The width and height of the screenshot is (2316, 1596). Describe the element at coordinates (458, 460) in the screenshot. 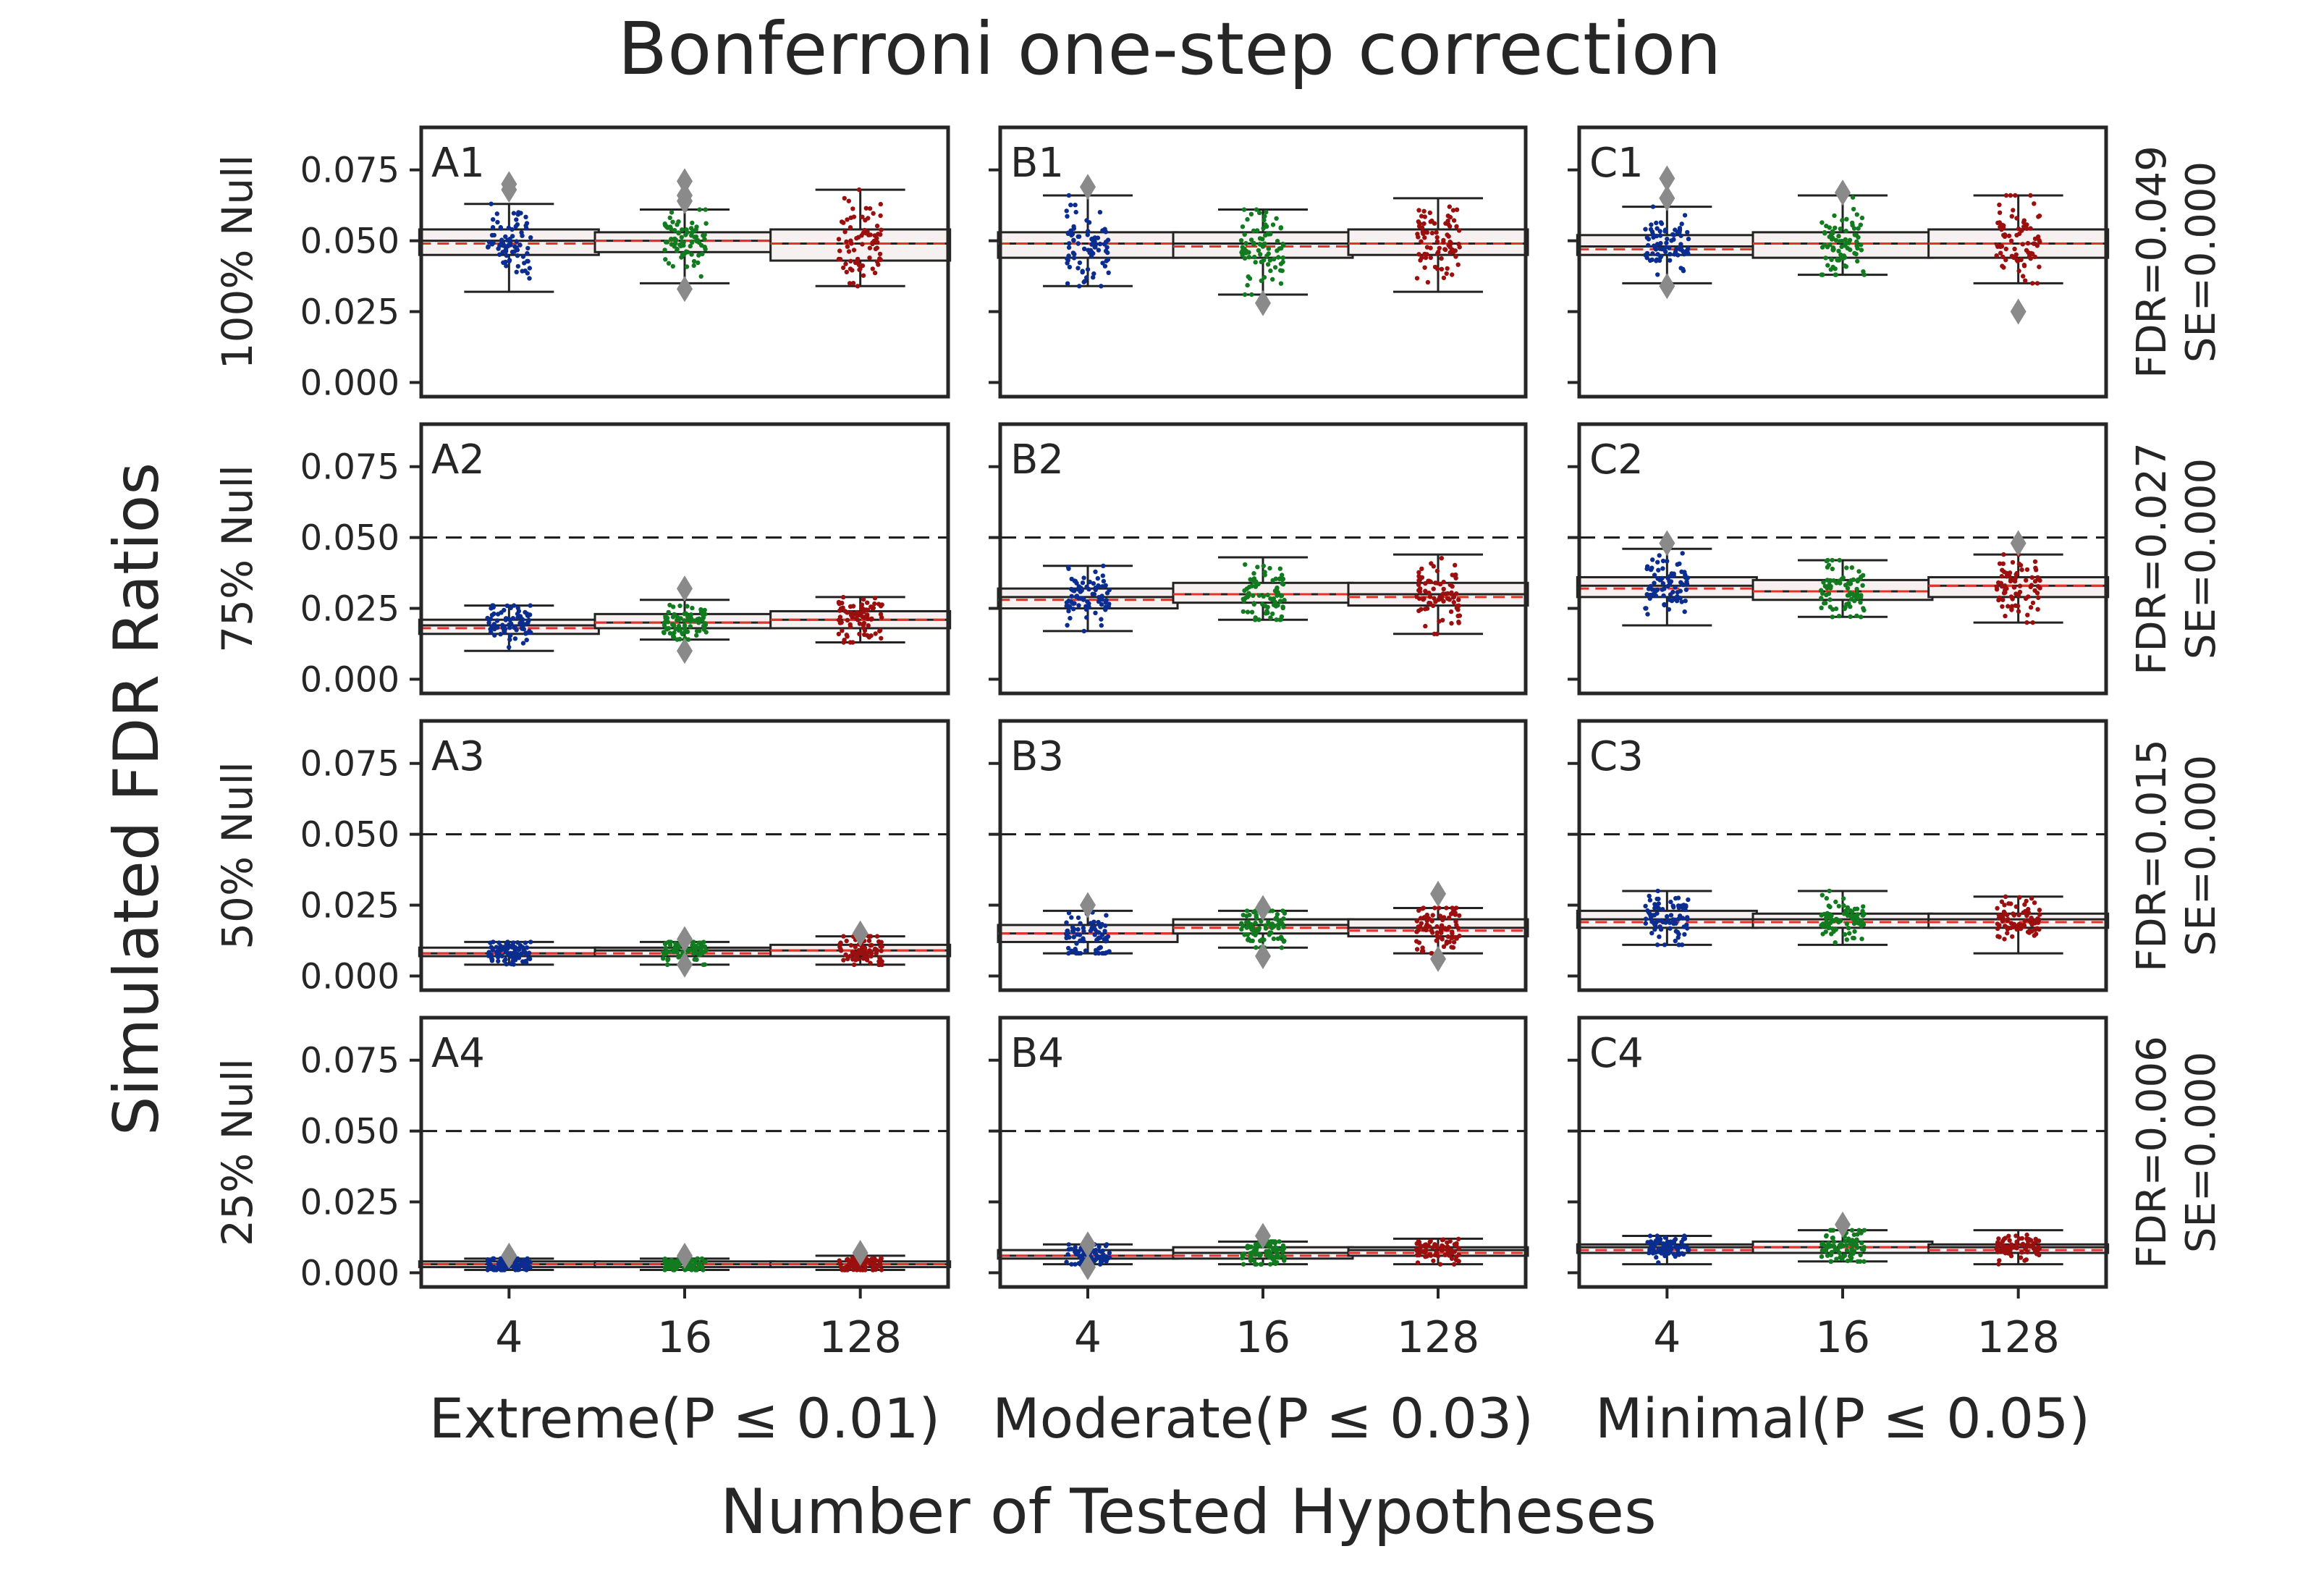

I see `panel-label: A2` at that location.